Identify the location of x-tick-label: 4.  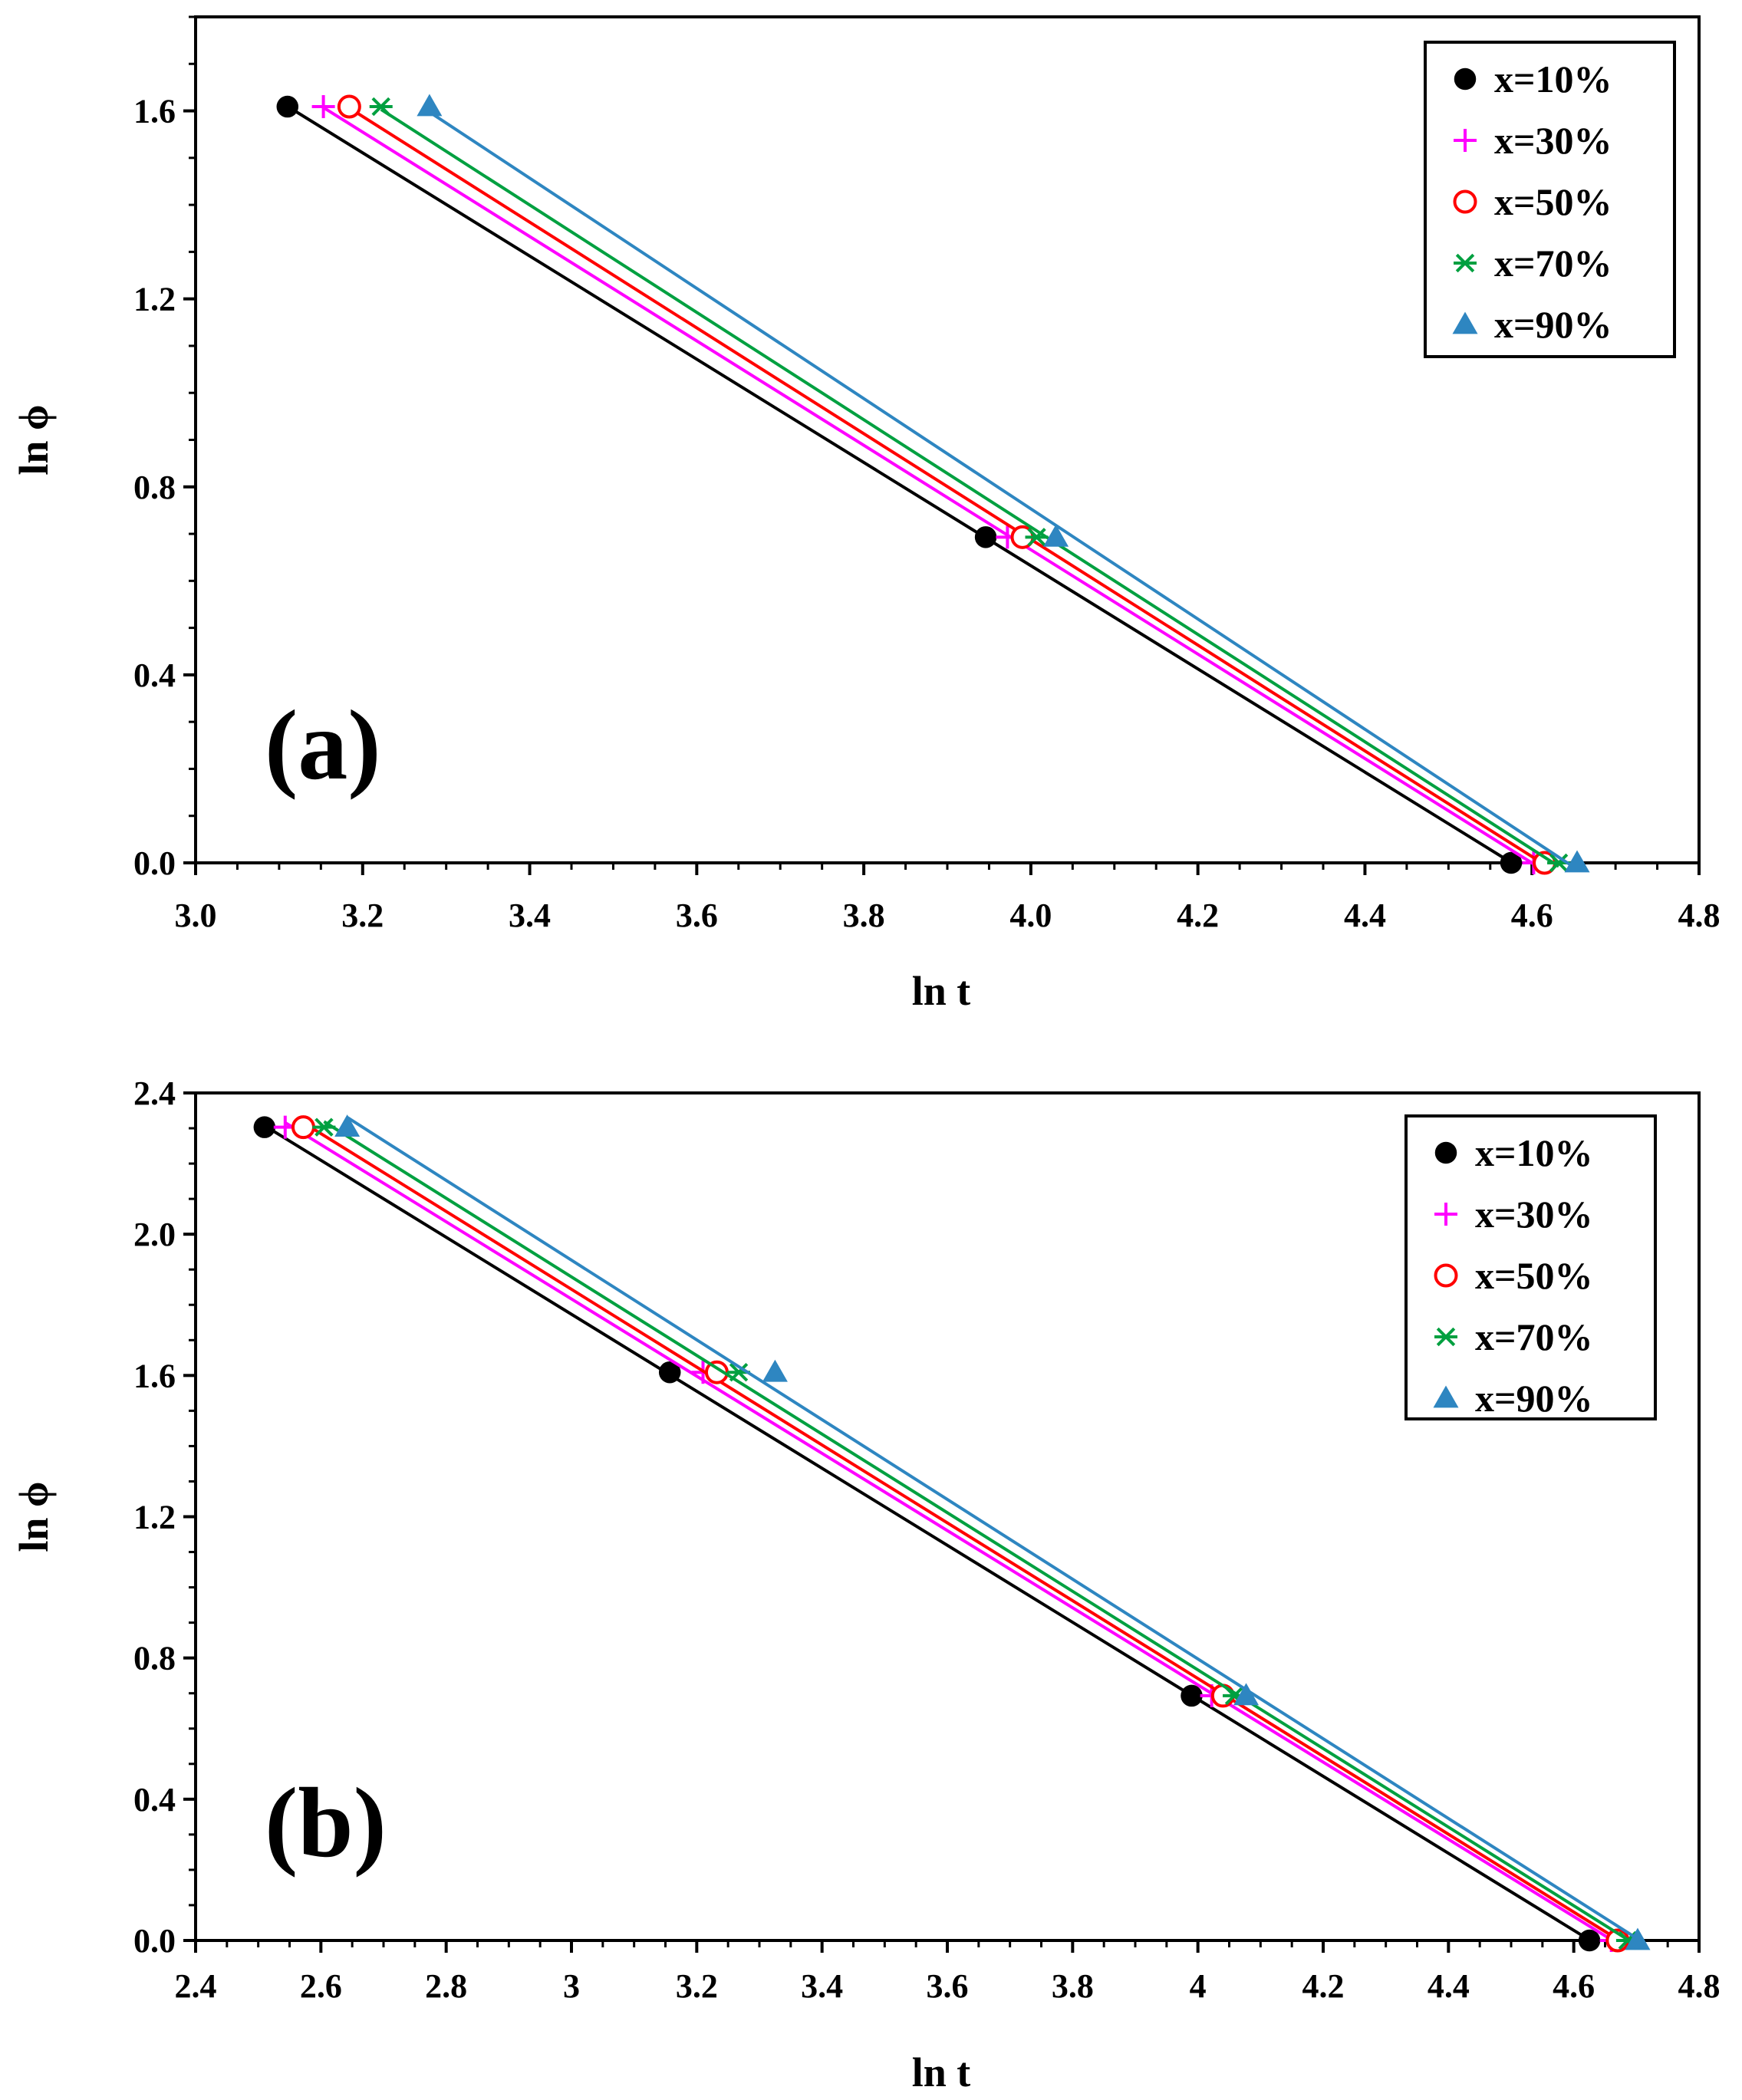
(1198, 1986).